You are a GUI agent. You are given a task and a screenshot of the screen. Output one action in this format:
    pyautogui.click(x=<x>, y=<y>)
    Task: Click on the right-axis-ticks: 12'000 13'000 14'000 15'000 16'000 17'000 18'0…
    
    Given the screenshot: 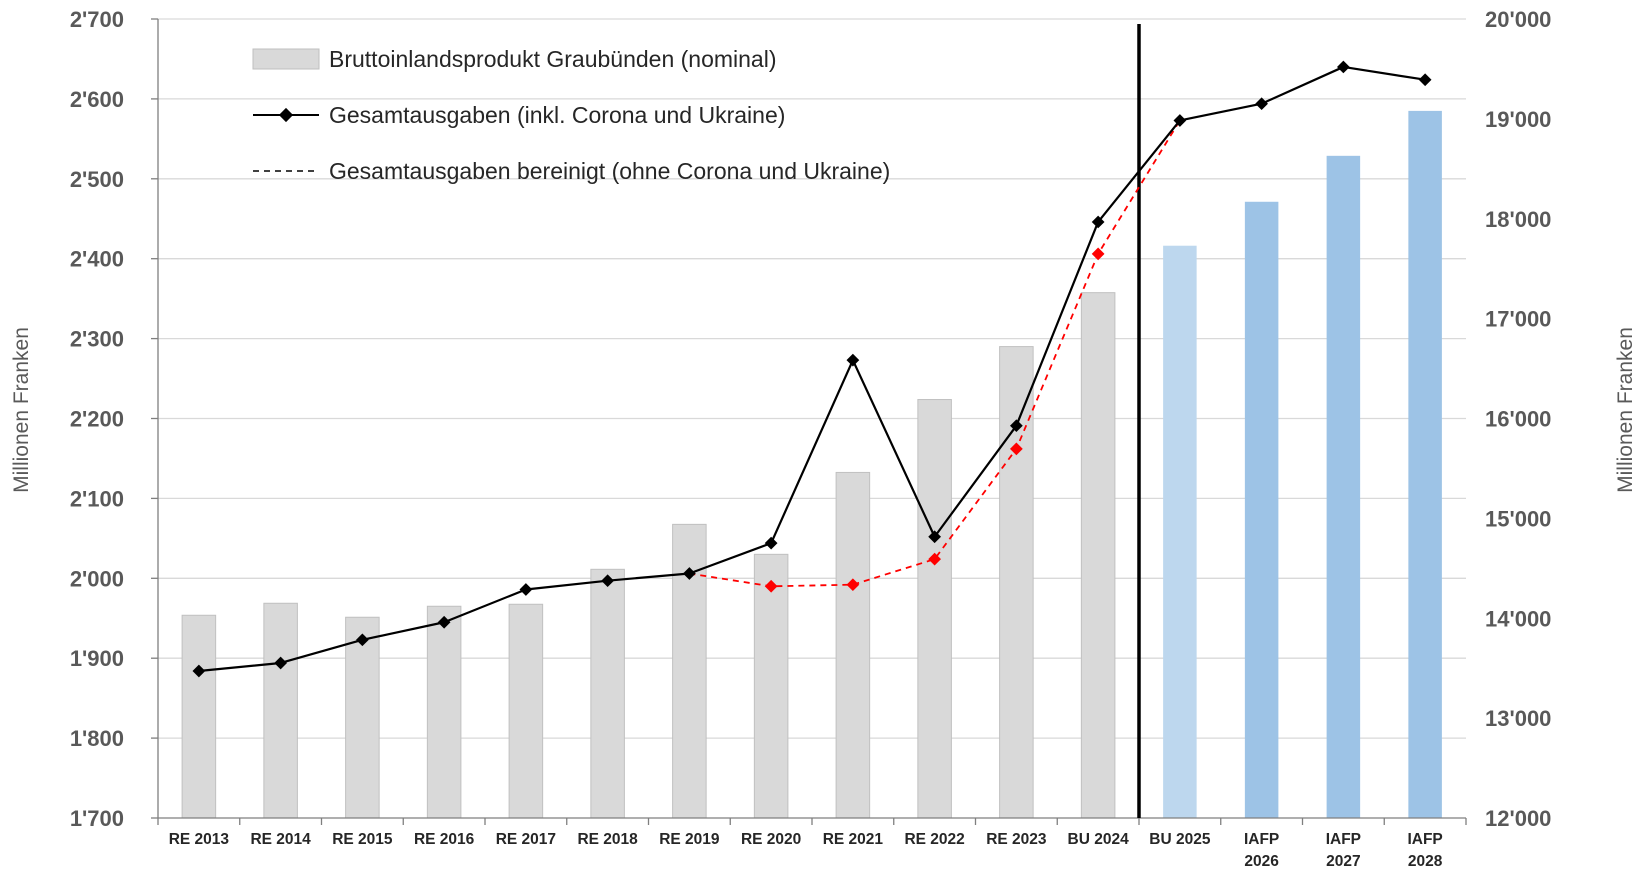 What is the action you would take?
    pyautogui.click(x=1518, y=419)
    